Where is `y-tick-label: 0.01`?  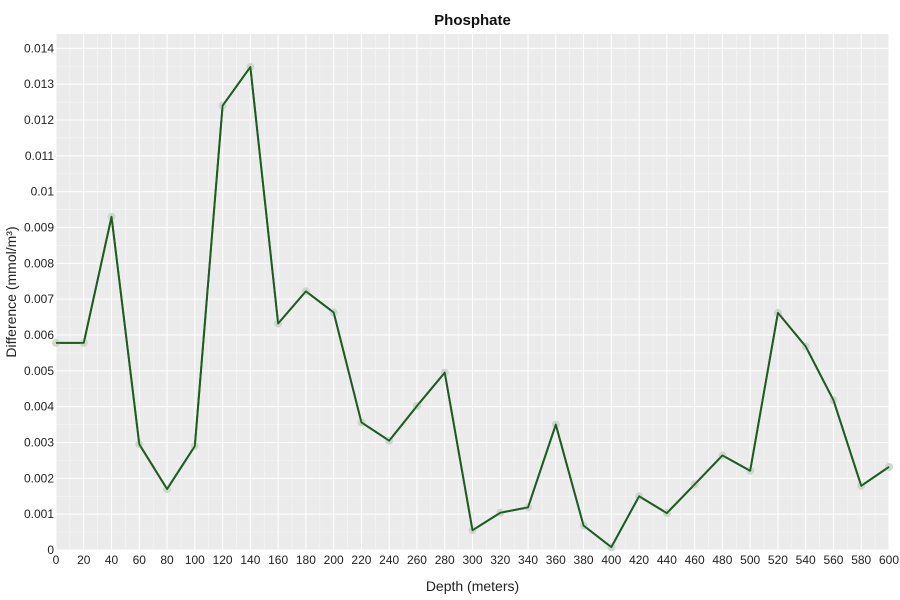
y-tick-label: 0.01 is located at coordinates (43, 192).